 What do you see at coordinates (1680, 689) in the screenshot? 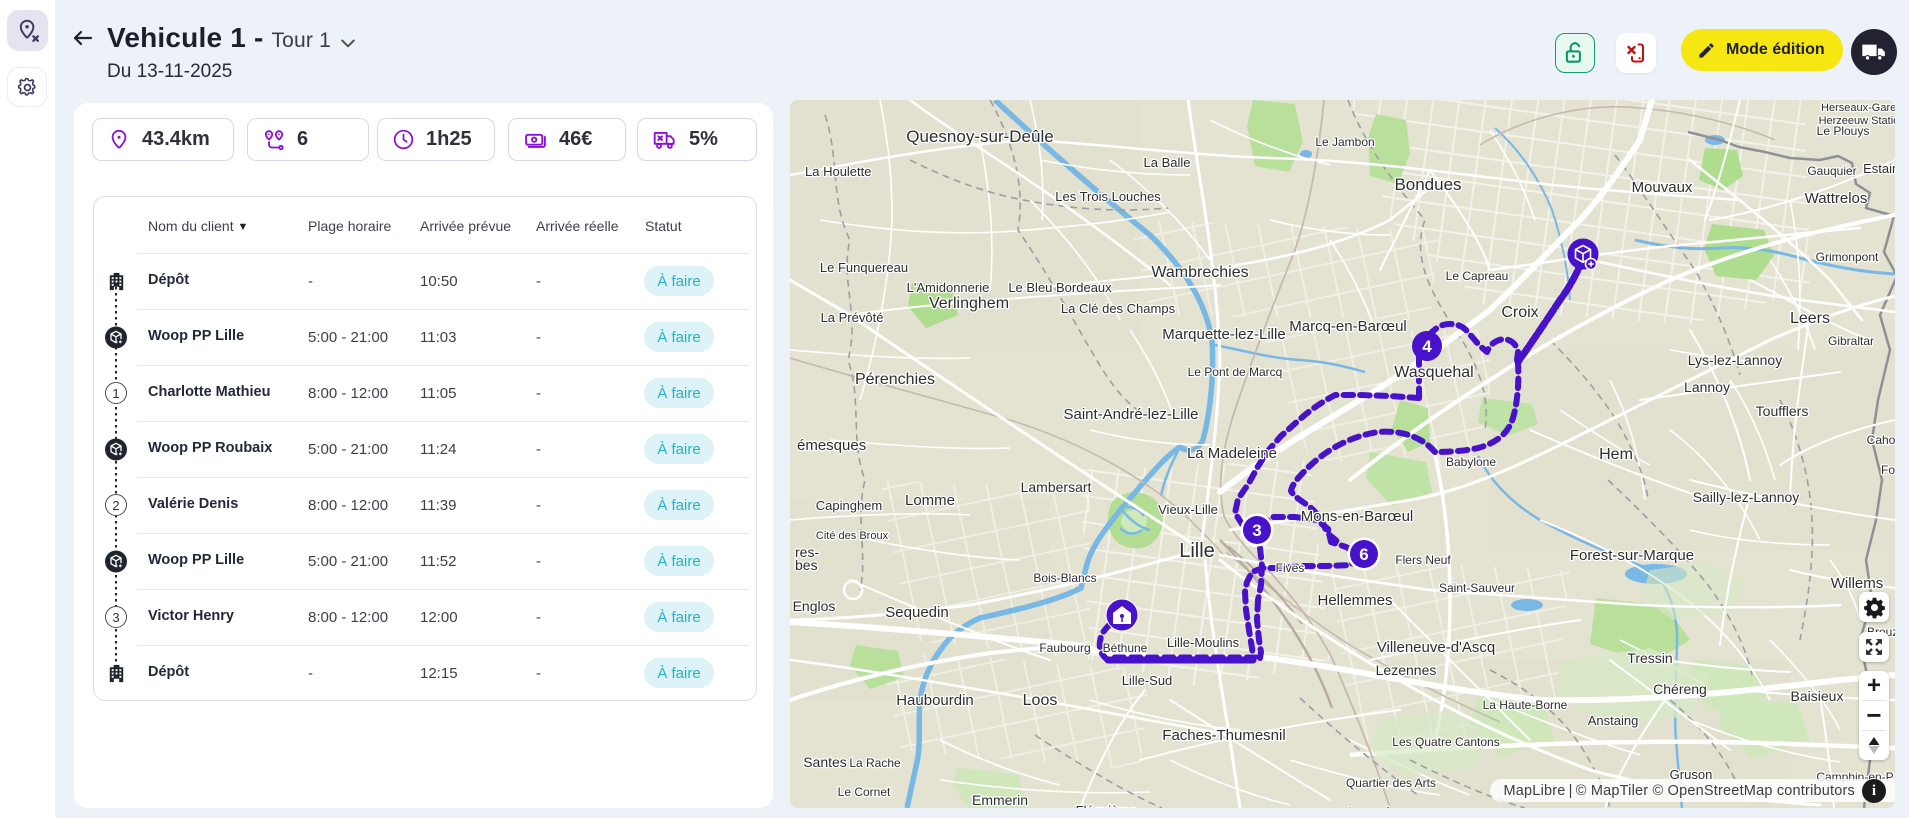
I see `svg-text: Chéreng` at bounding box center [1680, 689].